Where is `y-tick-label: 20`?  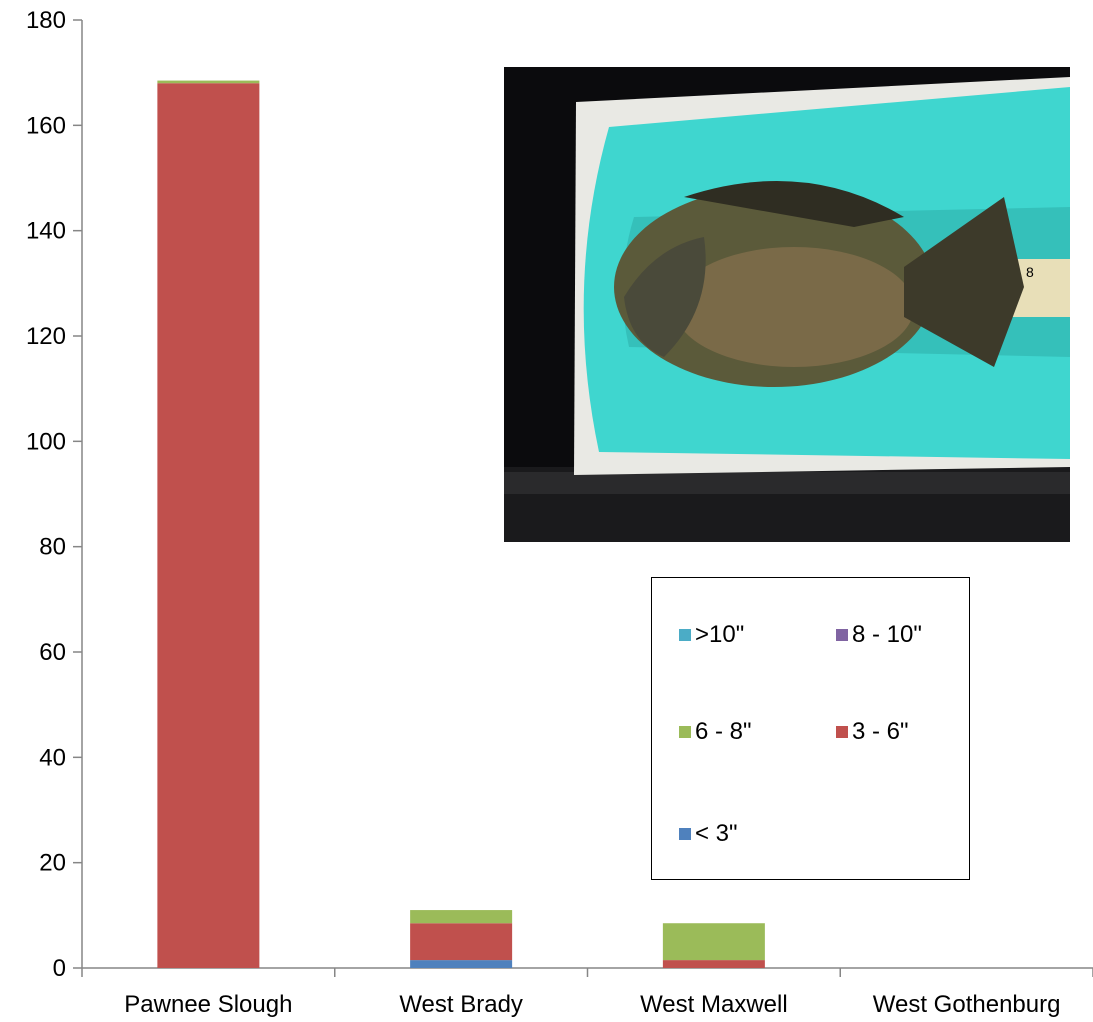
y-tick-label: 20 is located at coordinates (52, 863).